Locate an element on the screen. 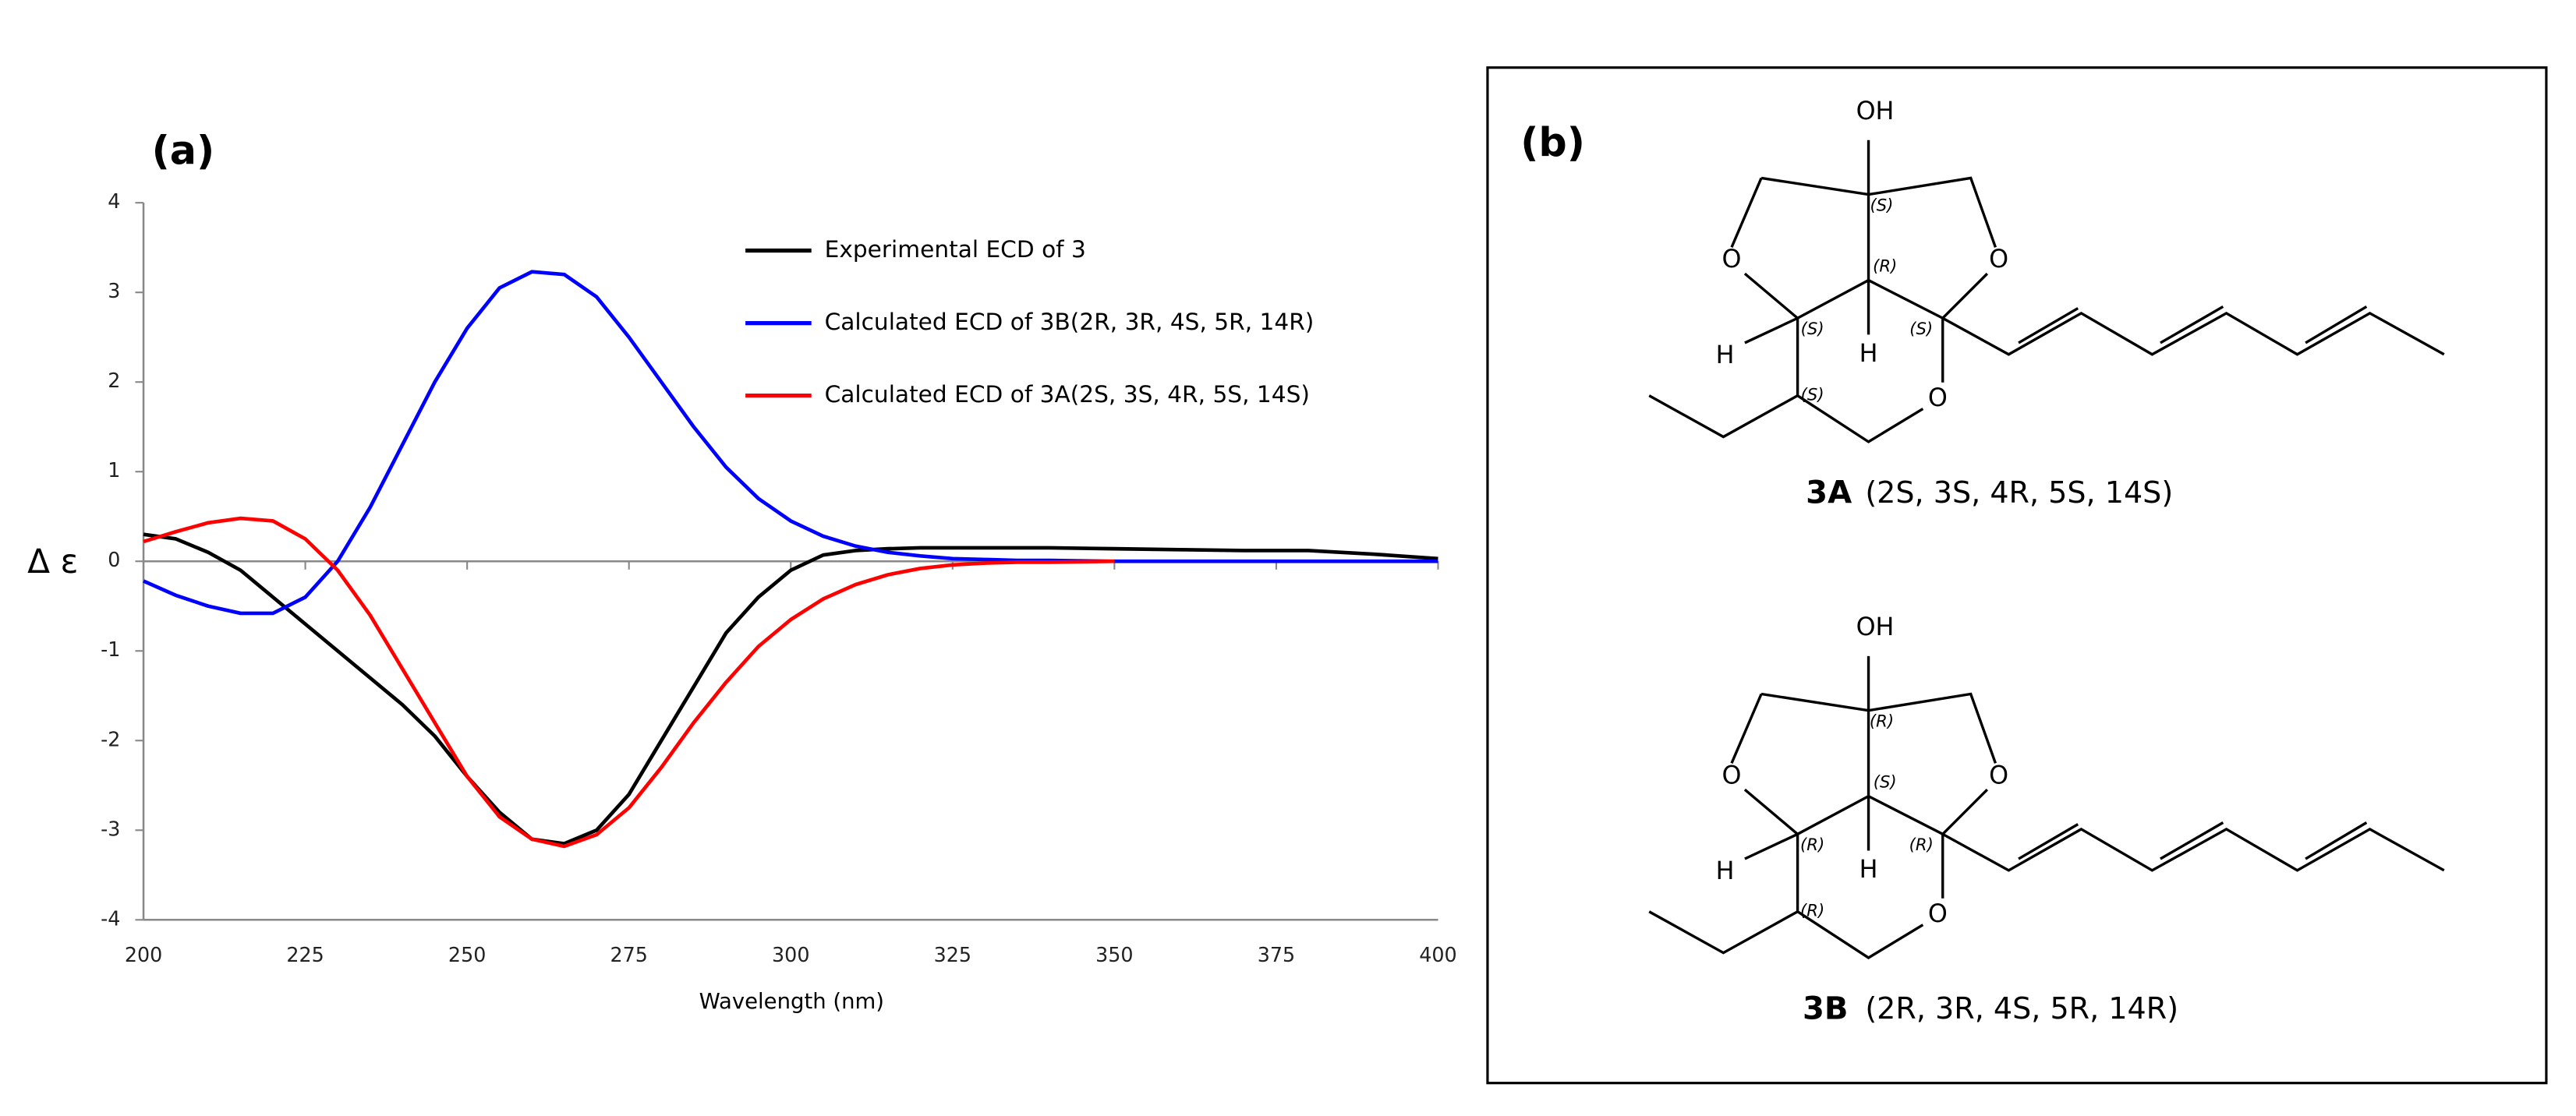 The image size is (2576, 1116). structure-name: 3B is located at coordinates (1826, 1009).